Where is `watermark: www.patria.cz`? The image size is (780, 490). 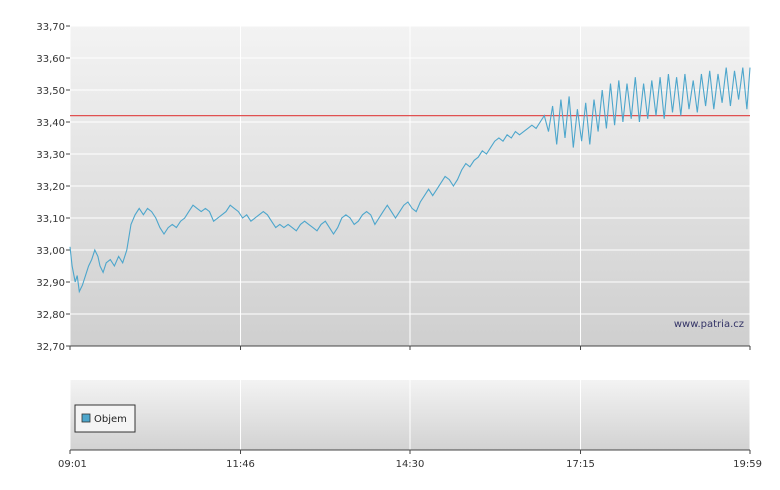
watermark: www.patria.cz is located at coordinates (709, 324).